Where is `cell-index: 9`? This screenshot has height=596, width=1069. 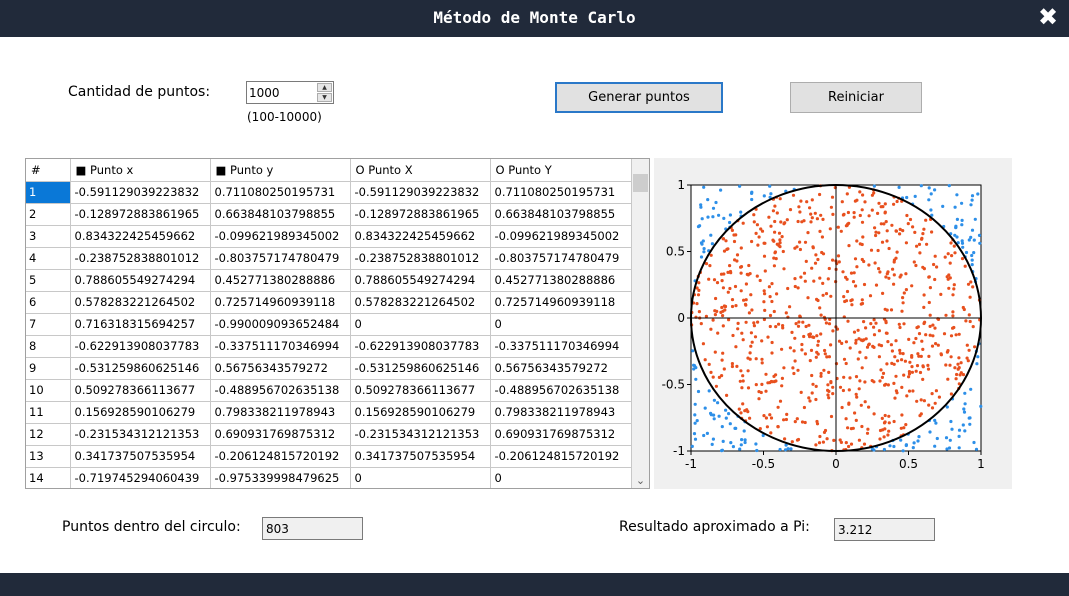 cell-index: 9 is located at coordinates (48, 368).